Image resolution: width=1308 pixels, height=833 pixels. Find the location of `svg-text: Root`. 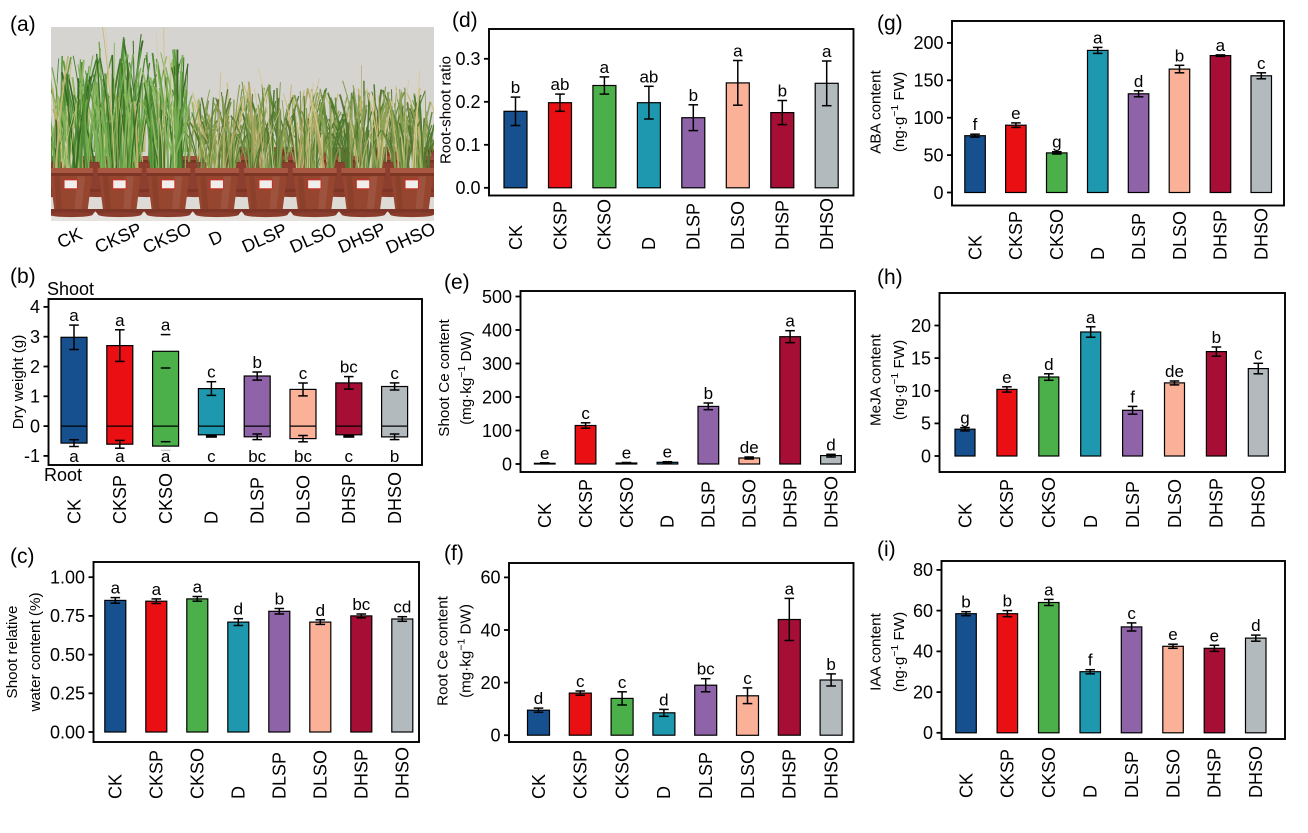

svg-text: Root is located at coordinates (63, 475).